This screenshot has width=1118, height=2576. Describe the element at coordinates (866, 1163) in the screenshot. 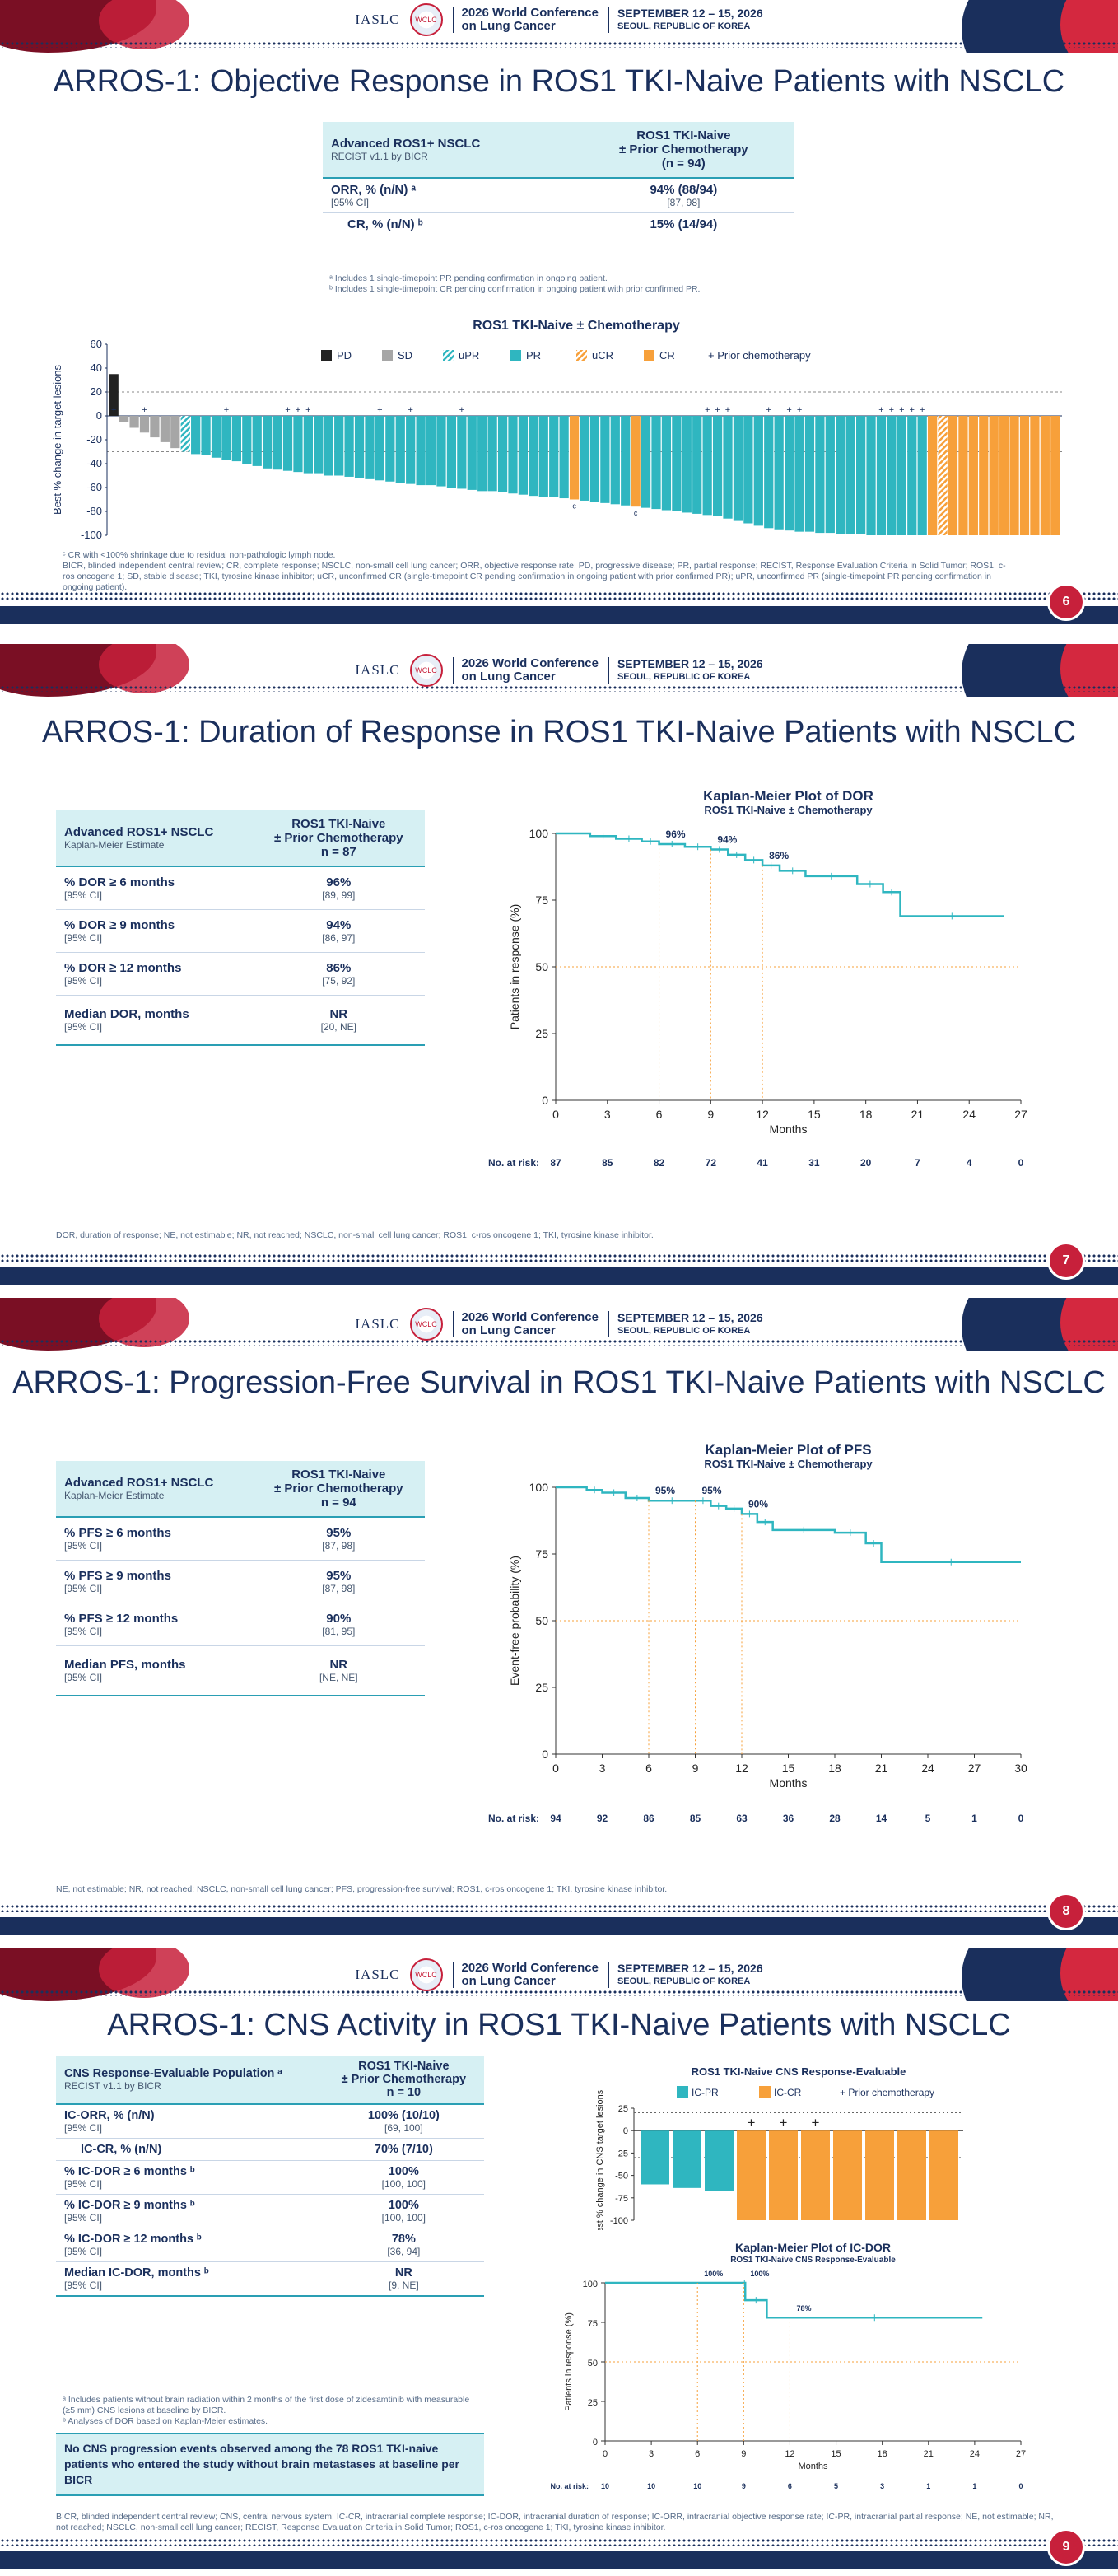

I see `at-risk-value: 20` at that location.